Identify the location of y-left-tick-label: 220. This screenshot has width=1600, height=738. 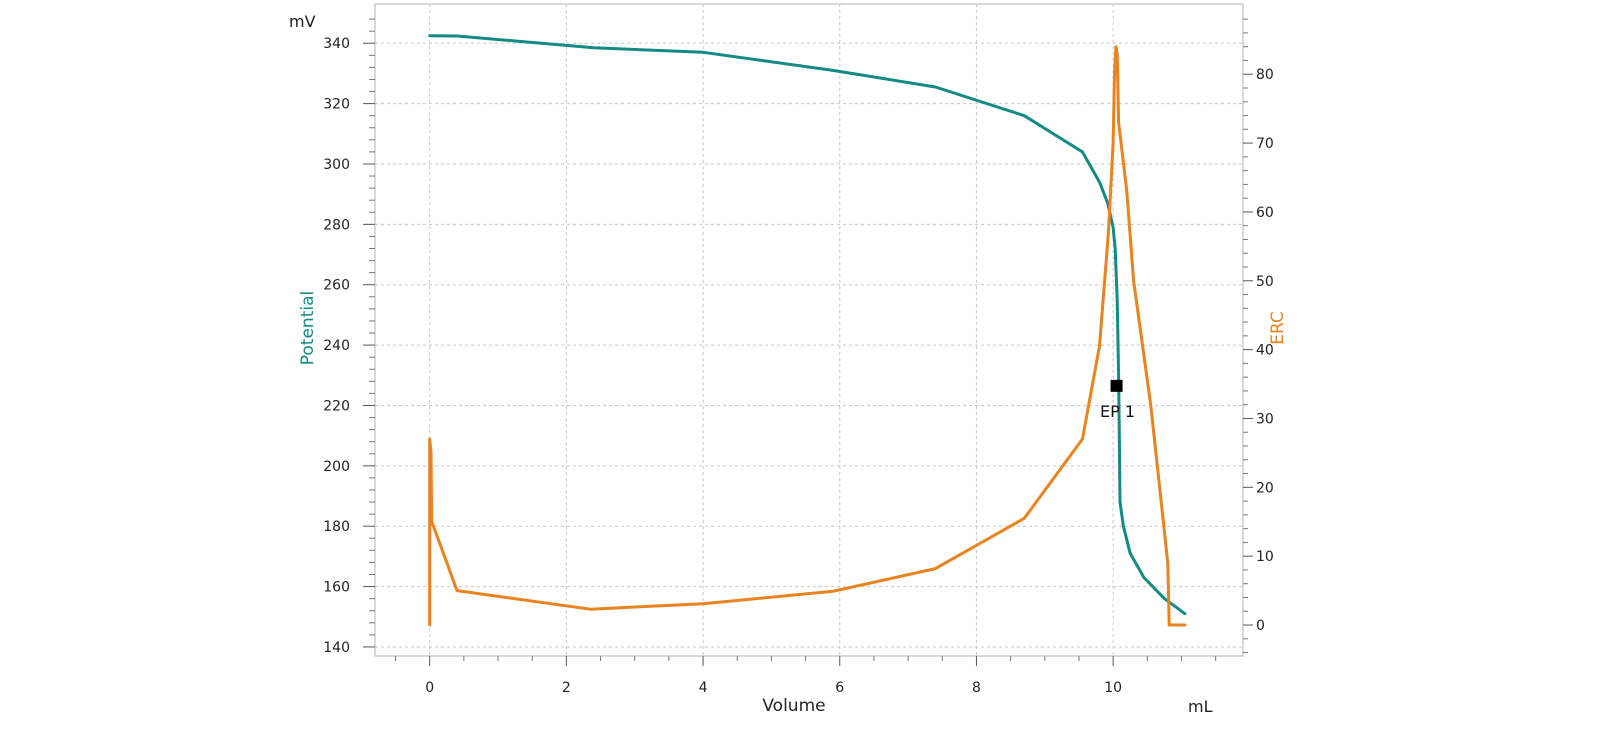
(336, 406).